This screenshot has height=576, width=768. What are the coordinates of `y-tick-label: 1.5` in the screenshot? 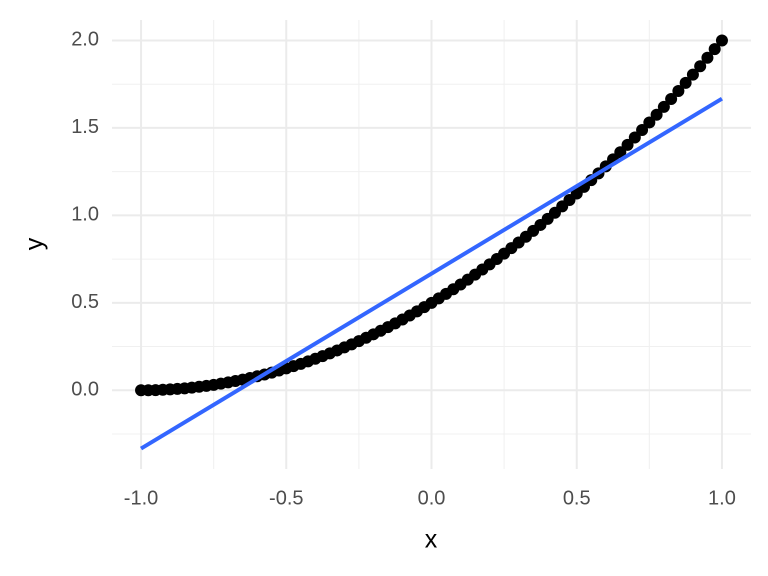 It's located at (85, 127).